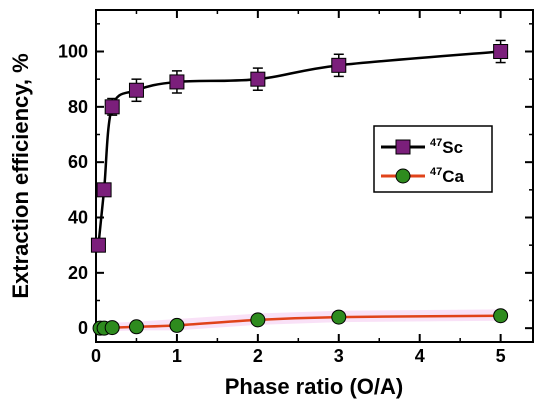 The width and height of the screenshot is (550, 404). What do you see at coordinates (339, 356) in the screenshot?
I see `x-tick-label: 3` at bounding box center [339, 356].